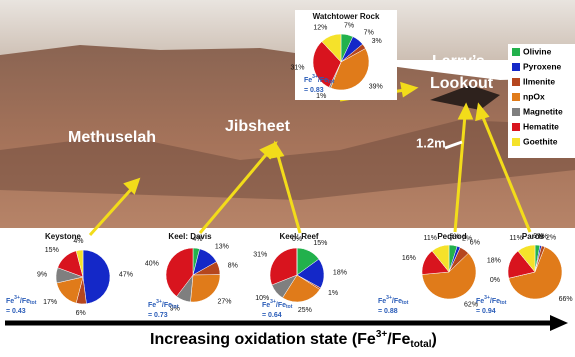  Describe the element at coordinates (388, 311) in the screenshot. I see `ratio-value: = 0.88` at that location.